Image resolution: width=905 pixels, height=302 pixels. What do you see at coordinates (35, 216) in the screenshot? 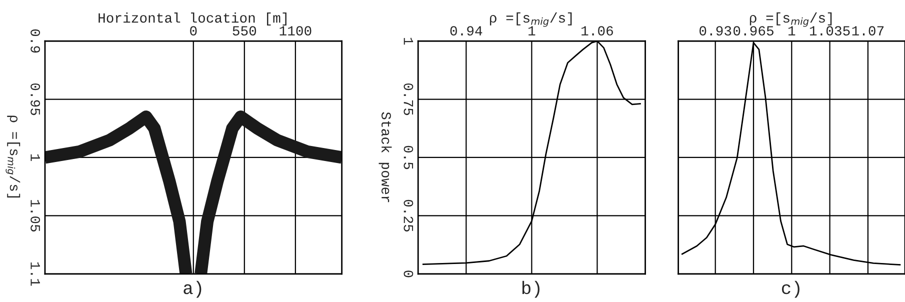
I see `y-tick-label: 1.05` at bounding box center [35, 216].